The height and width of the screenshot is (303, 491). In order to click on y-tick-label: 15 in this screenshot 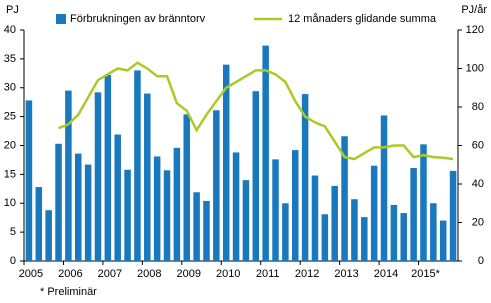, I will do `click(10, 174)`.